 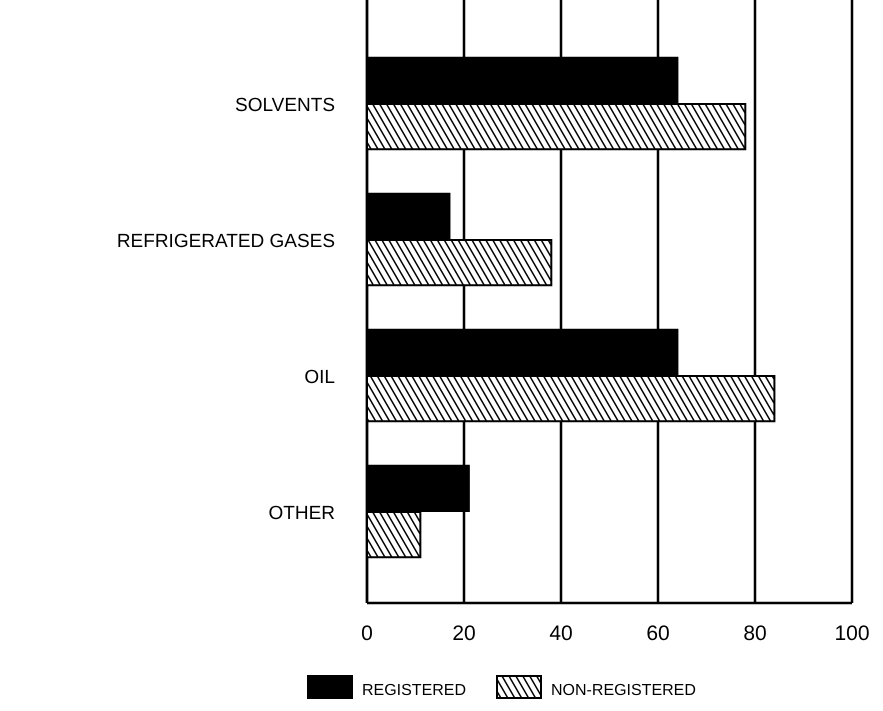 I want to click on x-tick-label: 40, so click(x=561, y=633).